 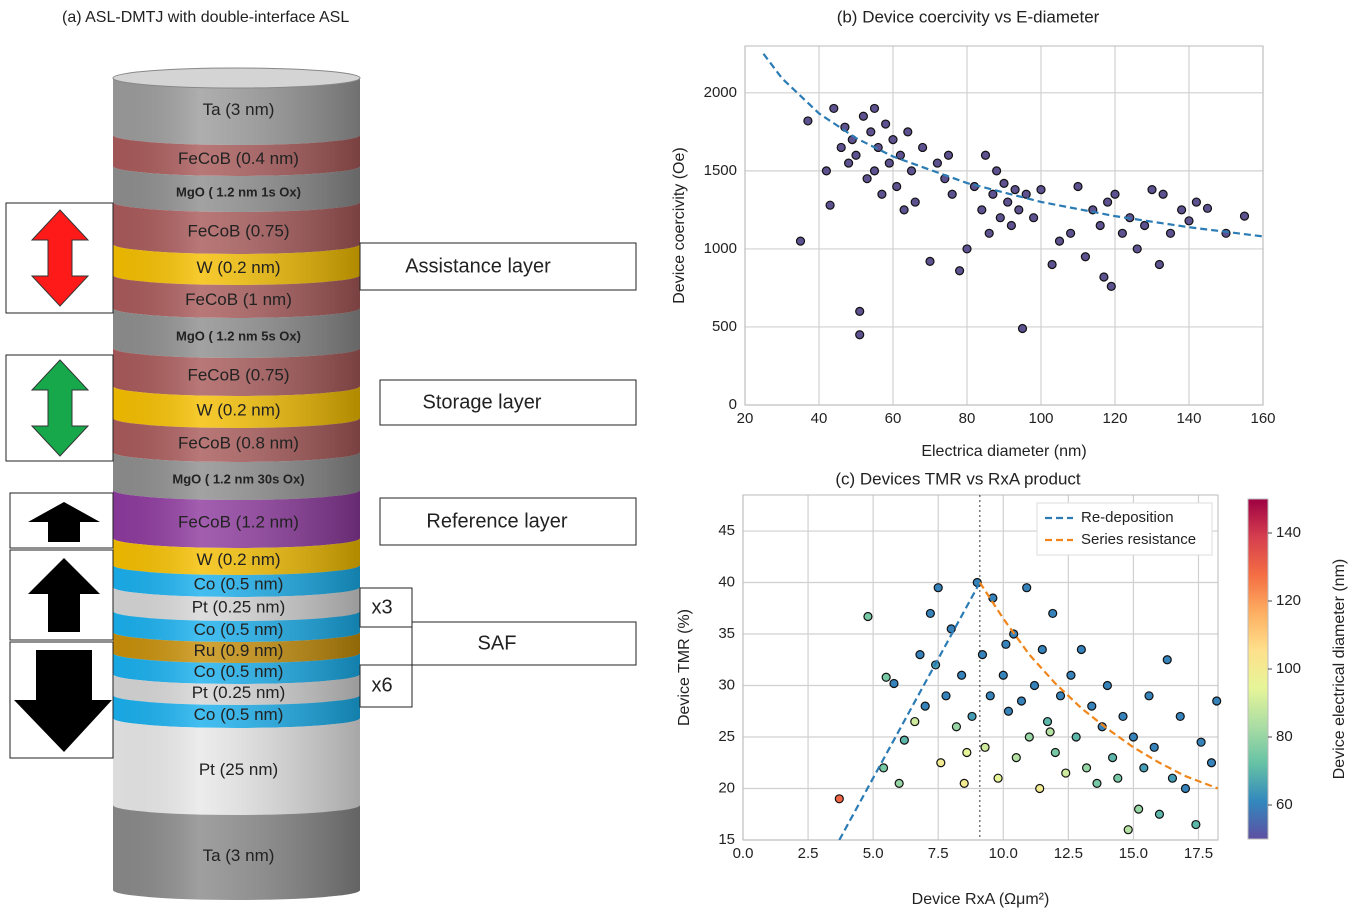 I want to click on x-tick-label: 20, so click(x=745, y=418).